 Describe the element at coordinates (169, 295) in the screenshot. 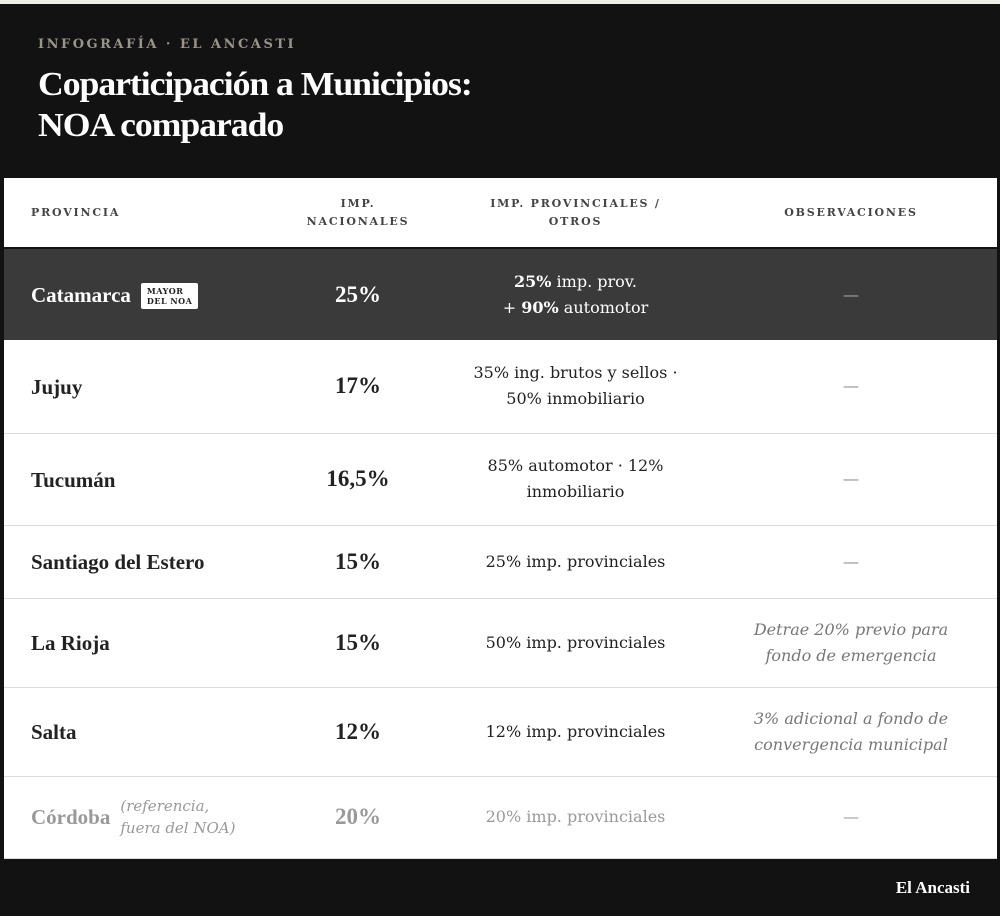

I see `status-badge: MAYOR DEL NOA` at that location.